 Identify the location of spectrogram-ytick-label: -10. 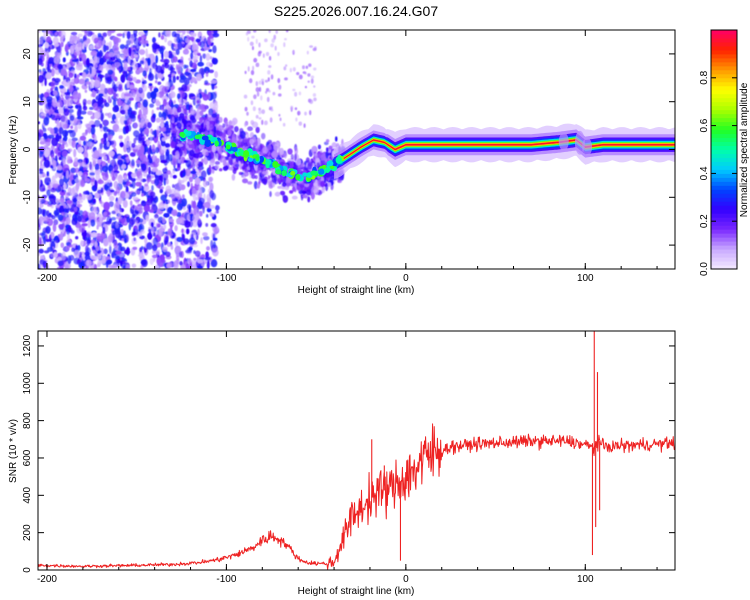
(27, 197).